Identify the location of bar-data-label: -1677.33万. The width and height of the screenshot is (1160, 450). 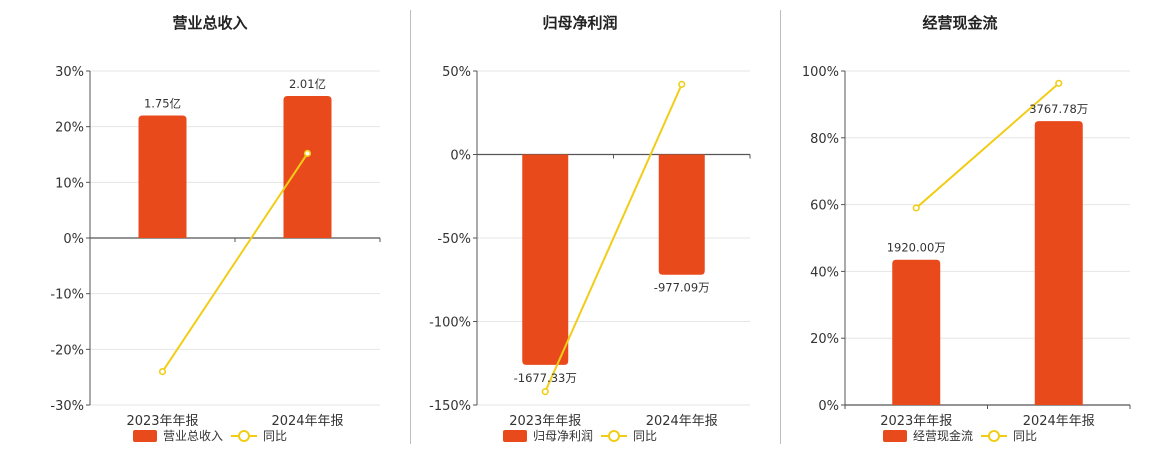
(545, 378).